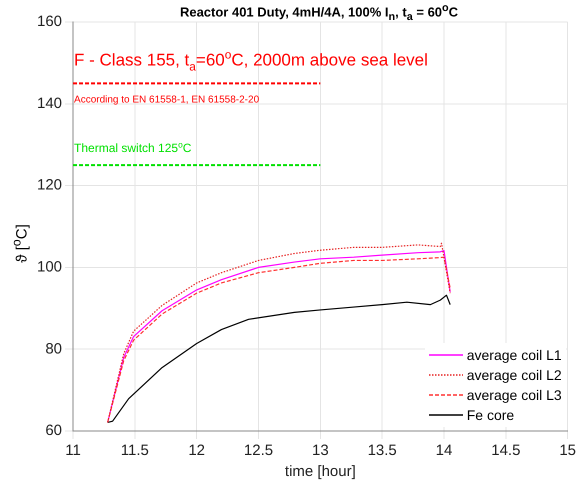  What do you see at coordinates (514, 355) in the screenshot?
I see `legend-label: average coil L1` at bounding box center [514, 355].